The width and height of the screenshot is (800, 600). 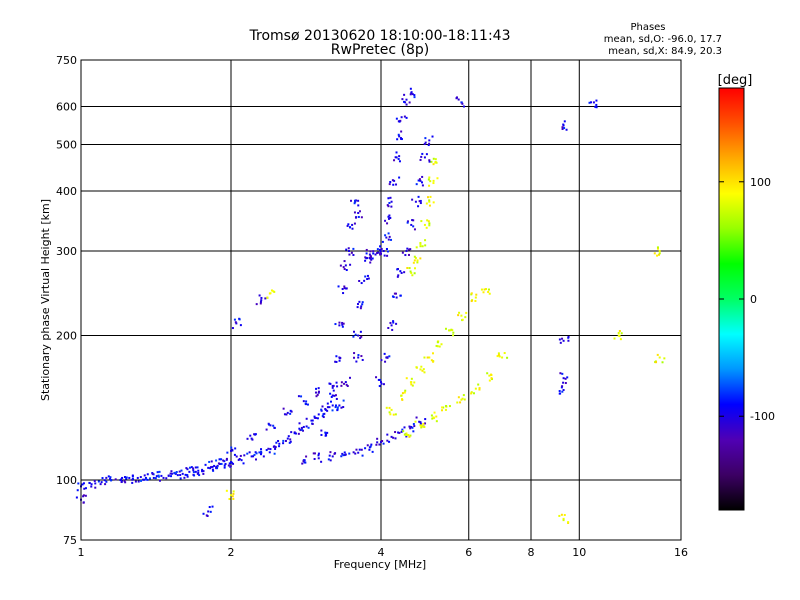 What do you see at coordinates (735, 80) in the screenshot?
I see `colorbar-label: [deg]` at bounding box center [735, 80].